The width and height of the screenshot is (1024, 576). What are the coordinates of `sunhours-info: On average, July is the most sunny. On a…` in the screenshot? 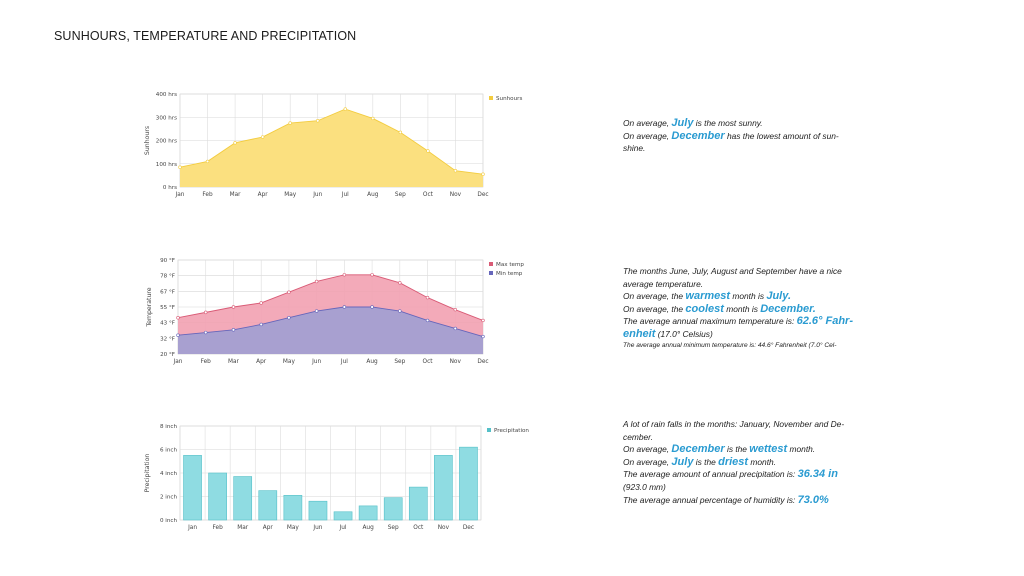 It's located at (743, 136).